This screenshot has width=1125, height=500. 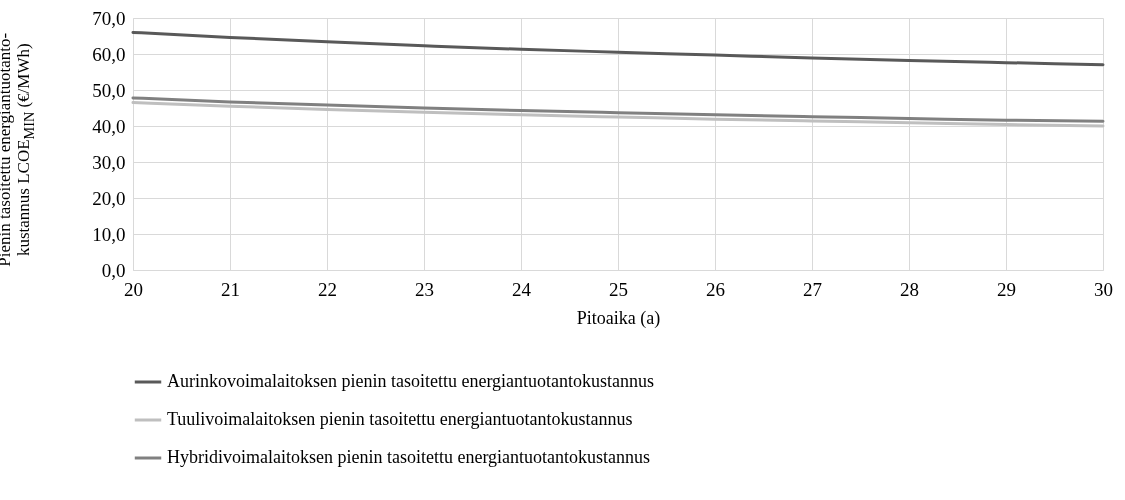 What do you see at coordinates (618, 289) in the screenshot?
I see `x-tick-label: 25` at bounding box center [618, 289].